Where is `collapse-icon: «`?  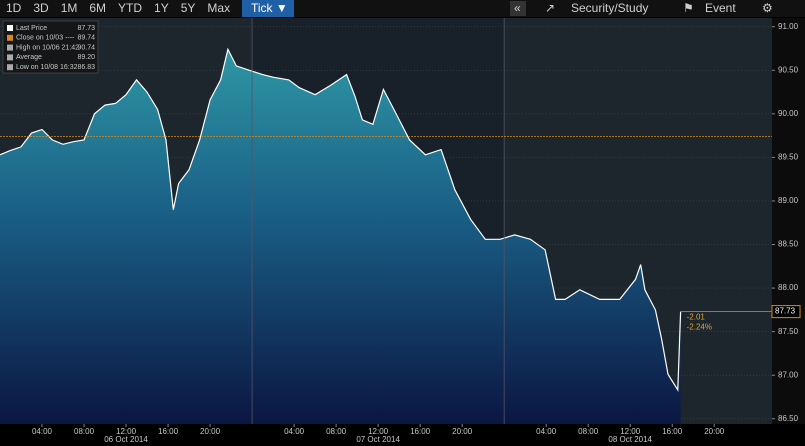
collapse-icon: « is located at coordinates (517, 8).